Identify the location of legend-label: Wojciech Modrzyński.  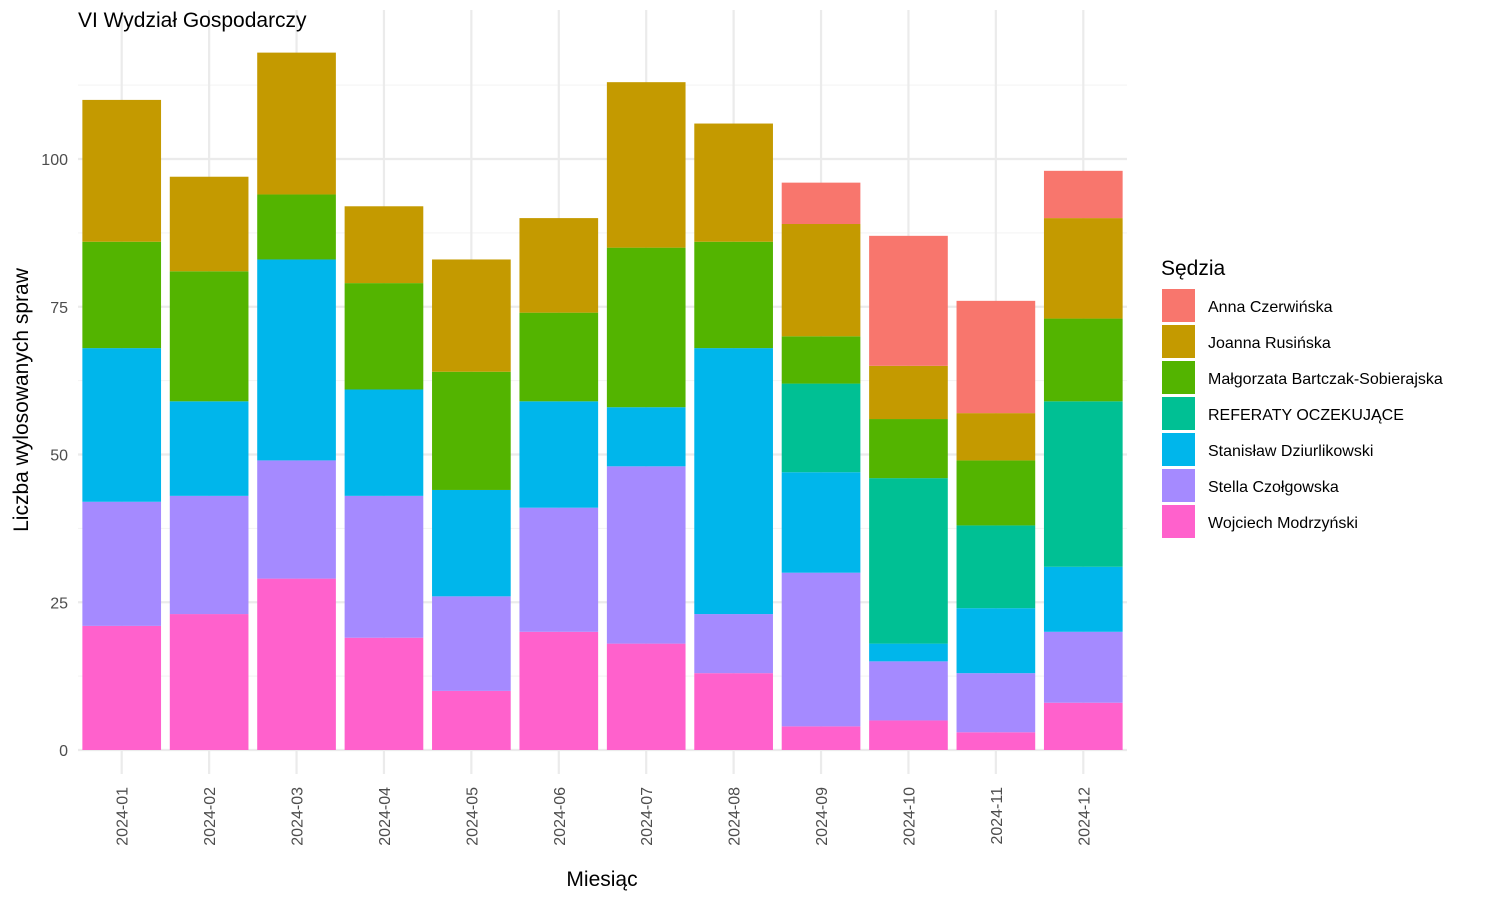
(1283, 523).